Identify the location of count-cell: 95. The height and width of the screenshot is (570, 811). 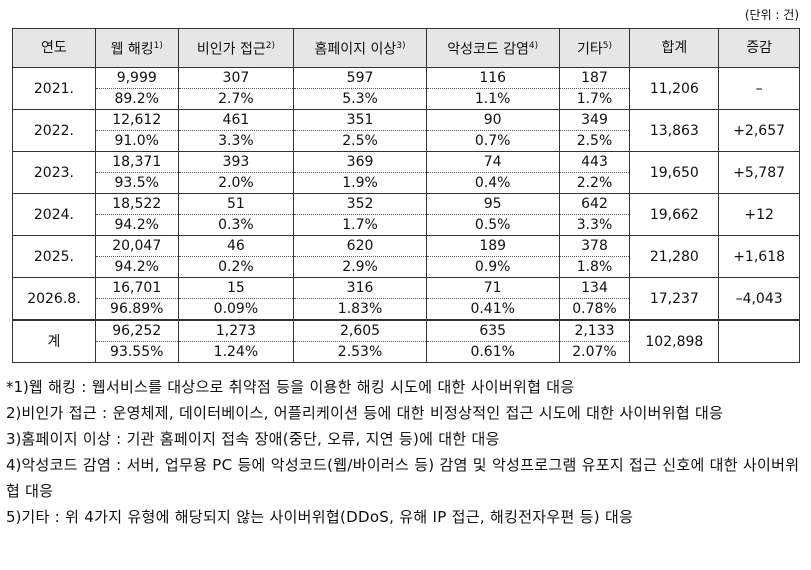
(492, 204).